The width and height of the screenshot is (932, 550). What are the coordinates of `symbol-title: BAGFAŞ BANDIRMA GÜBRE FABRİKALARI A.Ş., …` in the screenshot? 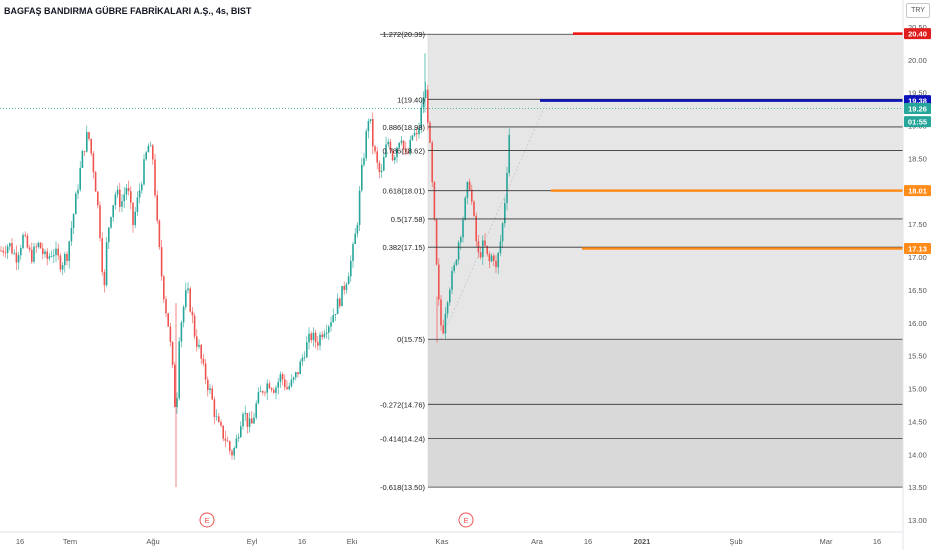 It's located at (128, 11).